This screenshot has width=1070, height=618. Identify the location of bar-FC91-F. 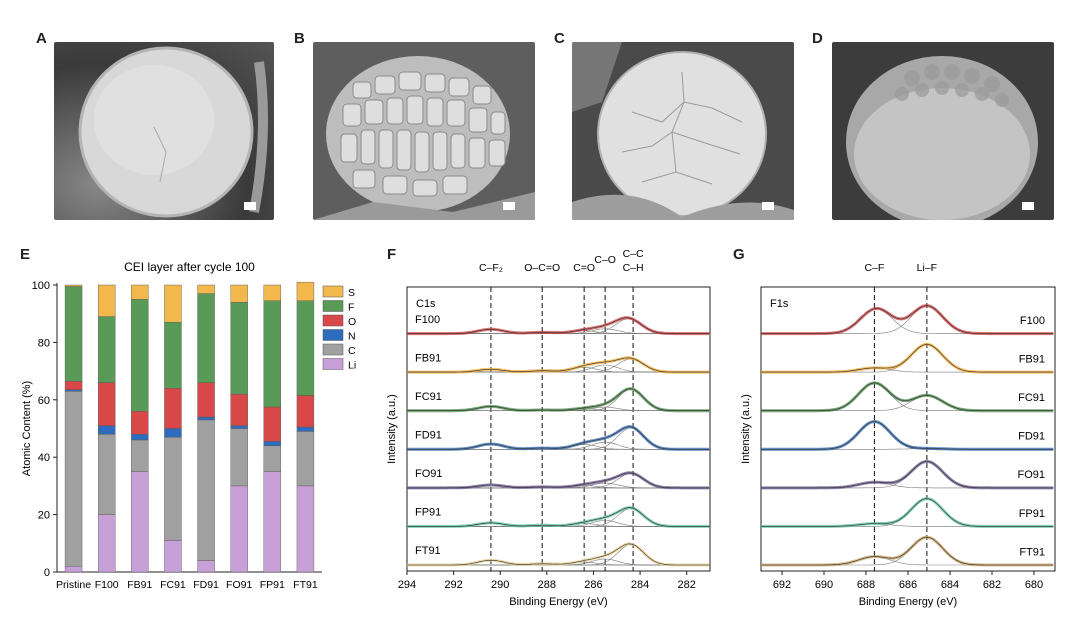
(173, 355).